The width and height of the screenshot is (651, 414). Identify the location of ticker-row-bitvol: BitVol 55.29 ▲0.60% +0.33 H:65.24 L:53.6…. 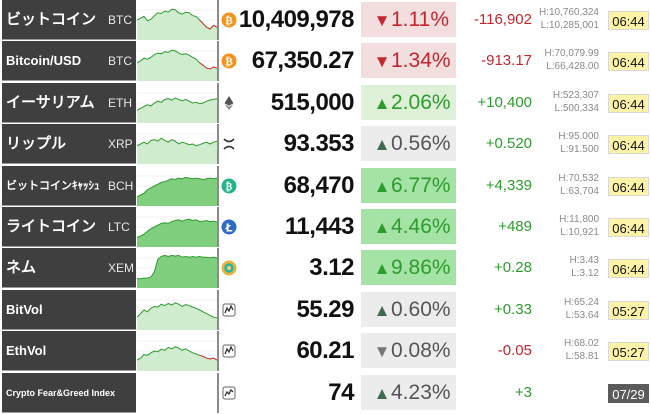
(325, 310).